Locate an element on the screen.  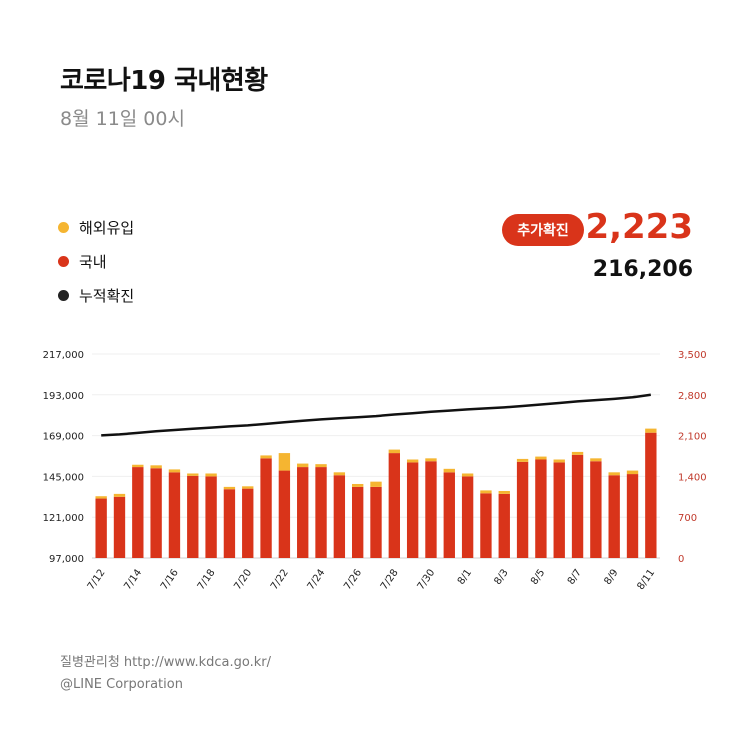
chart-title: 코로나19 국내현황 is located at coordinates (164, 81).